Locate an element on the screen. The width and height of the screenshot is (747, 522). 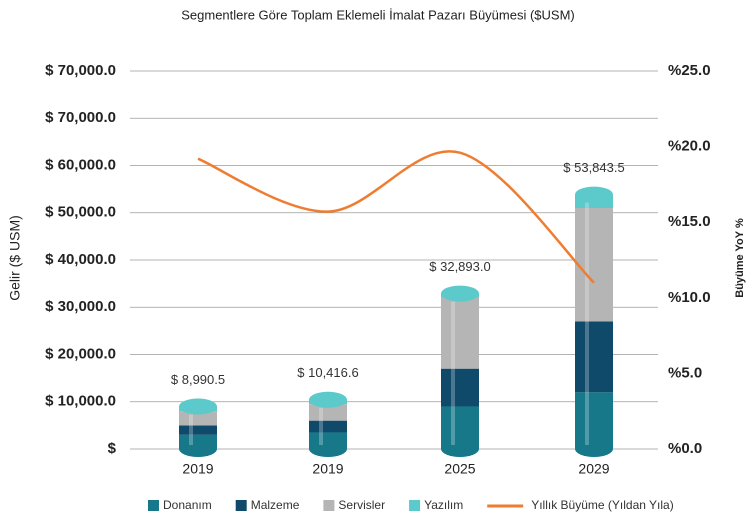
y2-tick-label: %5.0 is located at coordinates (685, 372).